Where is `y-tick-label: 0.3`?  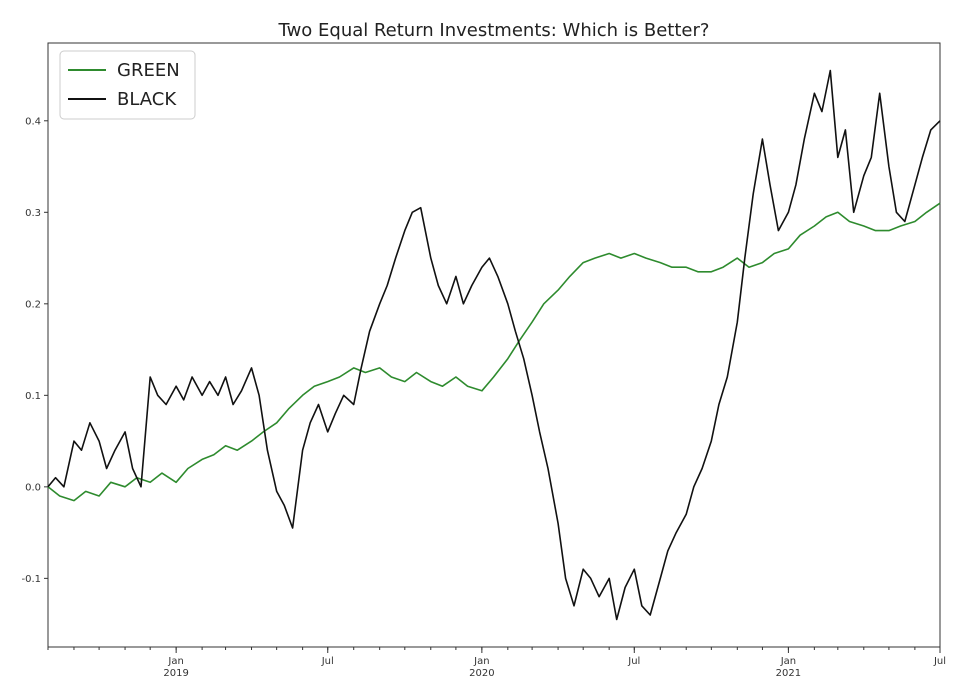
y-tick-label: 0.3 is located at coordinates (33, 213).